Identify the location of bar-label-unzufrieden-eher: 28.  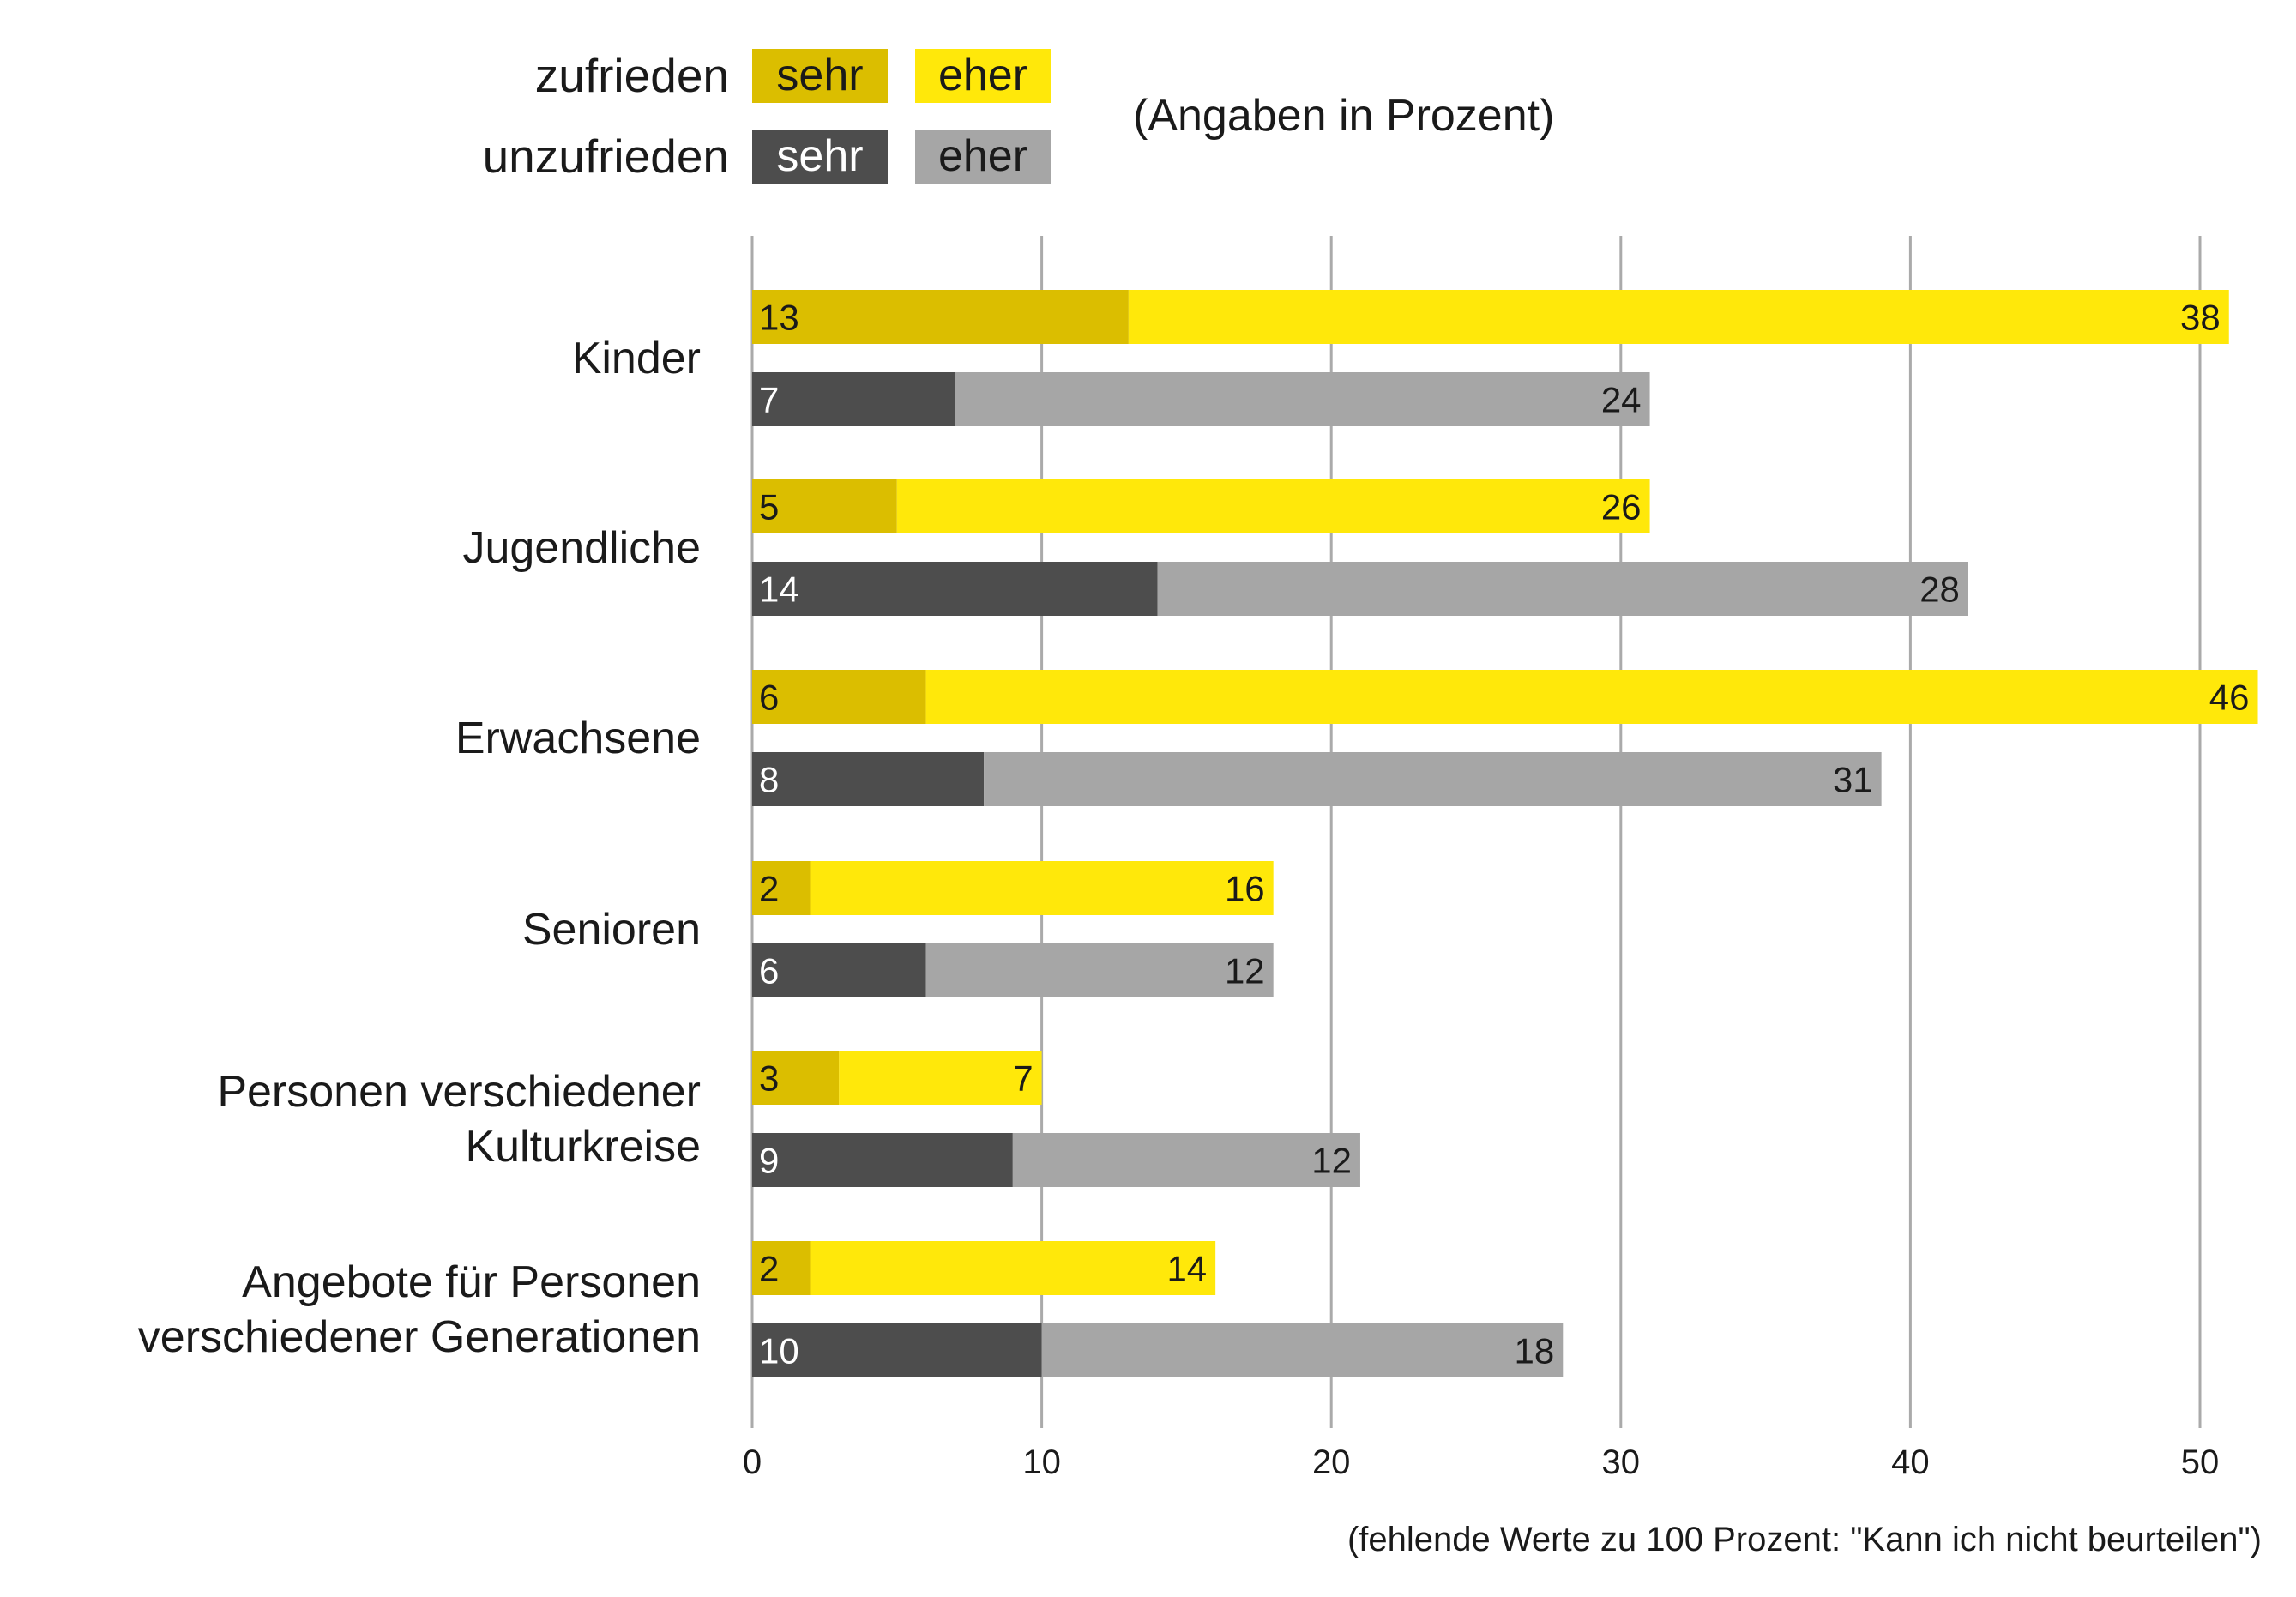
(1939, 589).